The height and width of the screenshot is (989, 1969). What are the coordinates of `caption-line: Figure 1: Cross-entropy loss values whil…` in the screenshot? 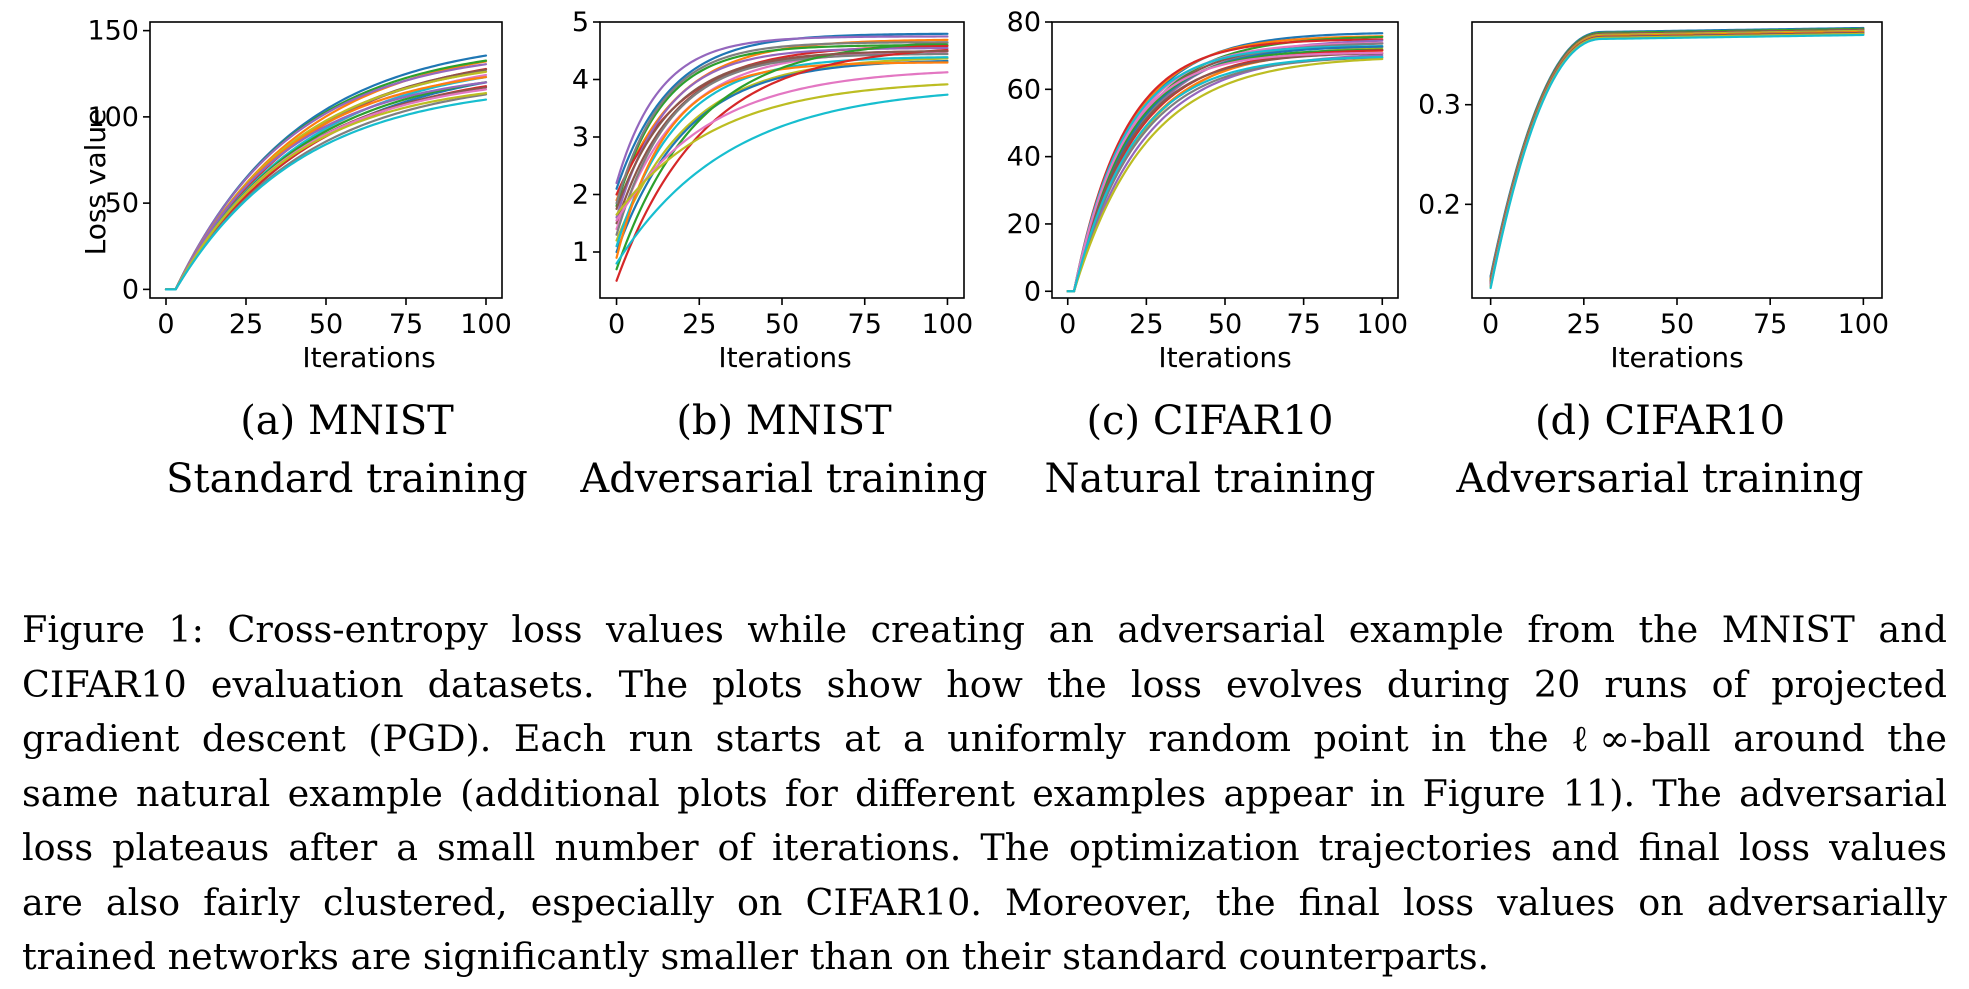 It's located at (984, 629).